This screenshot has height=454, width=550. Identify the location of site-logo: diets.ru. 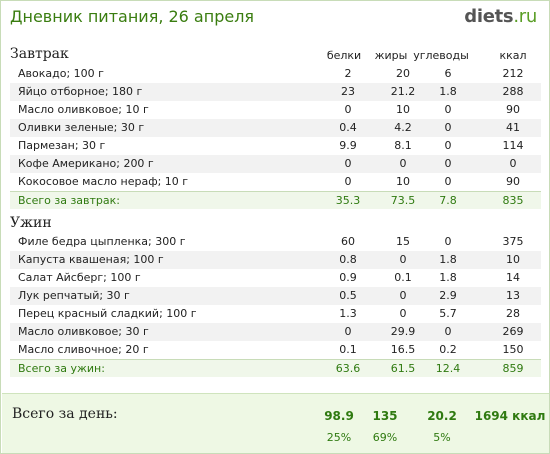
(500, 16).